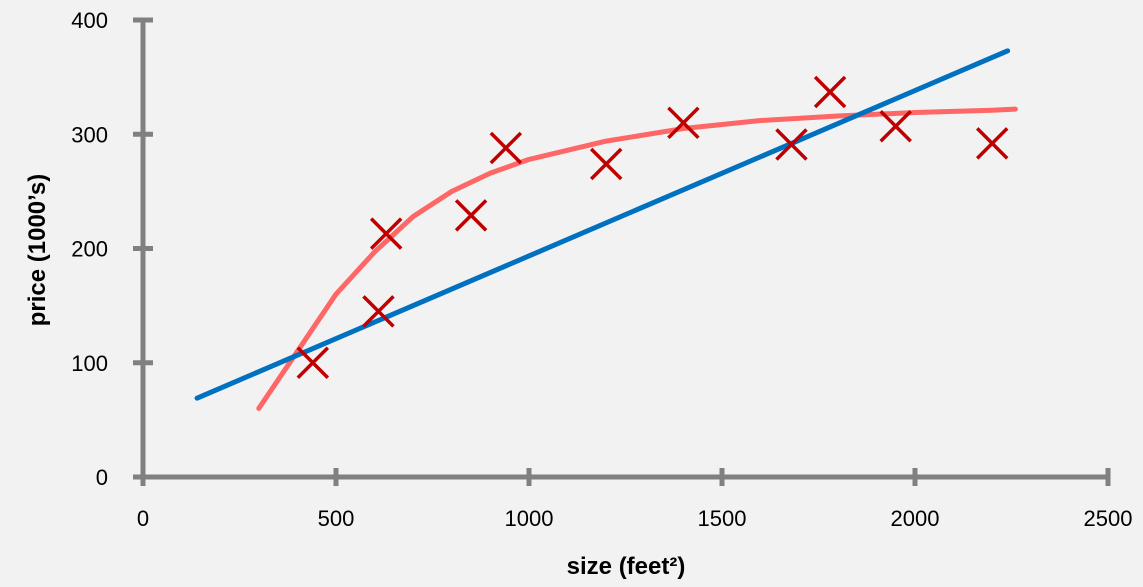 The width and height of the screenshot is (1143, 587). Describe the element at coordinates (143, 518) in the screenshot. I see `x-tick-label: 0` at that location.